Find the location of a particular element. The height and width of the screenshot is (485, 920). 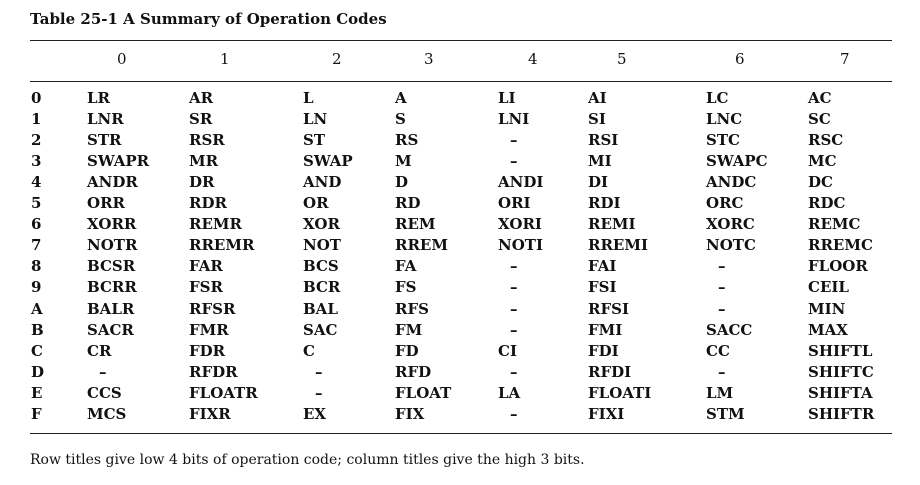

opcode-cell: SAC is located at coordinates (320, 329).